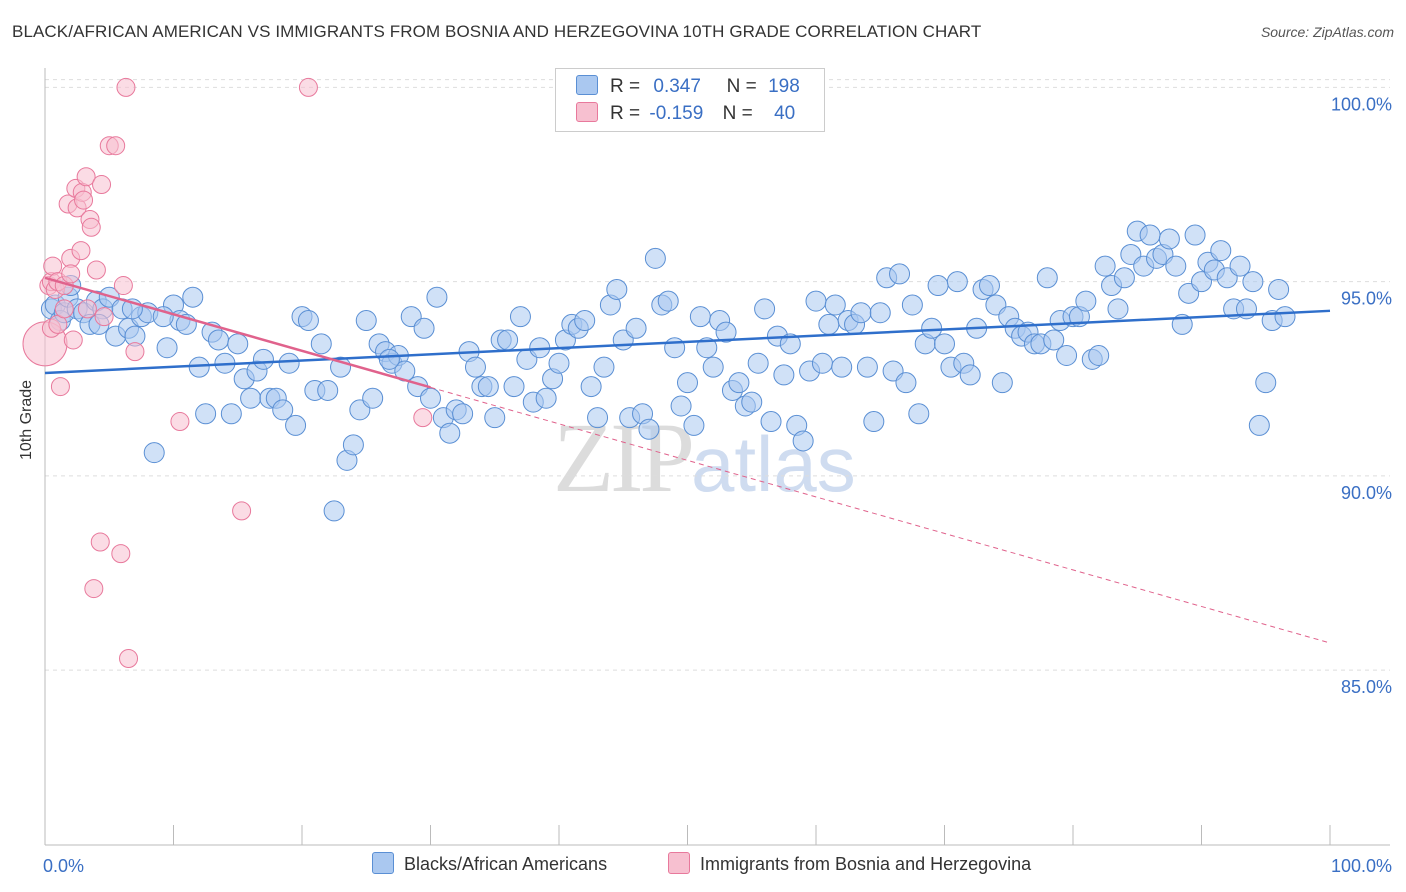 This screenshot has width=1406, height=892. Describe the element at coordinates (690, 100) in the screenshot. I see `correlation-legend: R = 0.347 N = 198 R = -0.159 N = 40` at that location.